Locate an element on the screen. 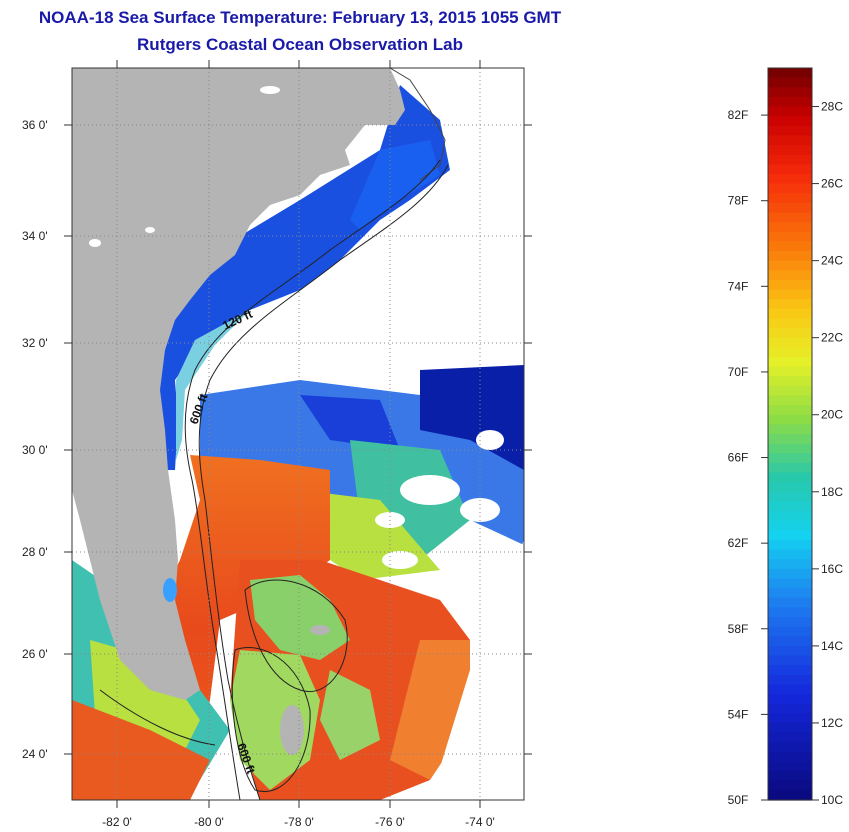 The width and height of the screenshot is (849, 832). colorbar-c-label: 14C is located at coordinates (832, 646).